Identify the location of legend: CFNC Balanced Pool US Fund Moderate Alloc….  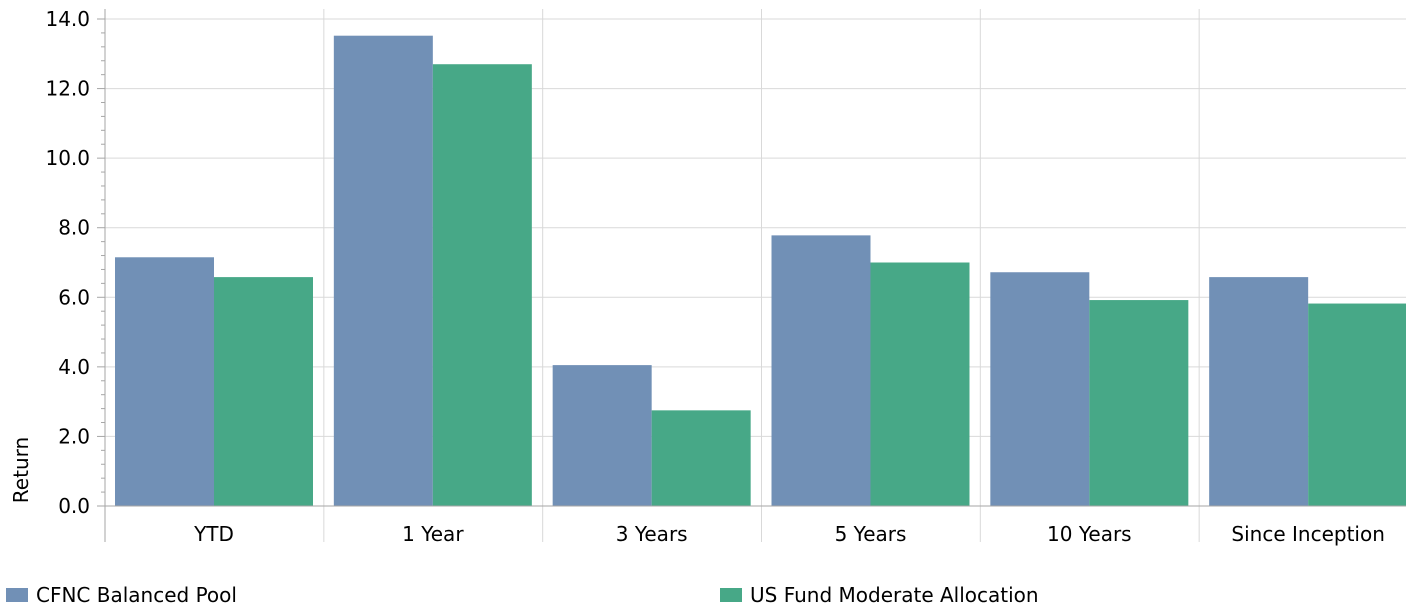
(522, 593).